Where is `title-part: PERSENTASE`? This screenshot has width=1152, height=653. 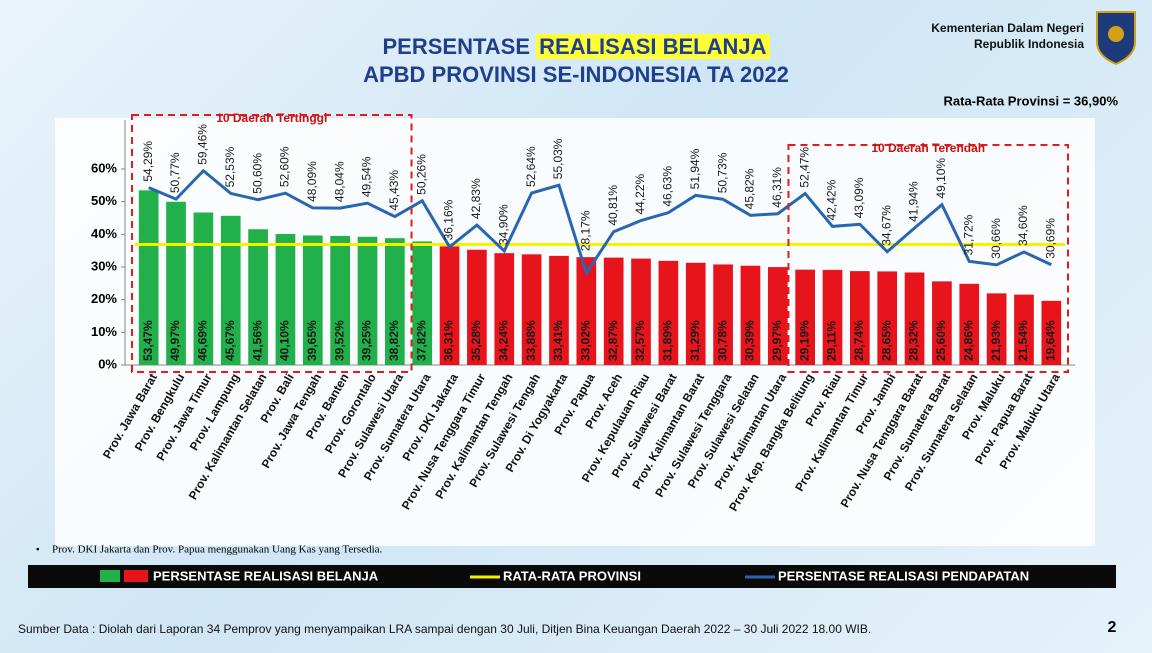 title-part: PERSENTASE is located at coordinates (456, 46).